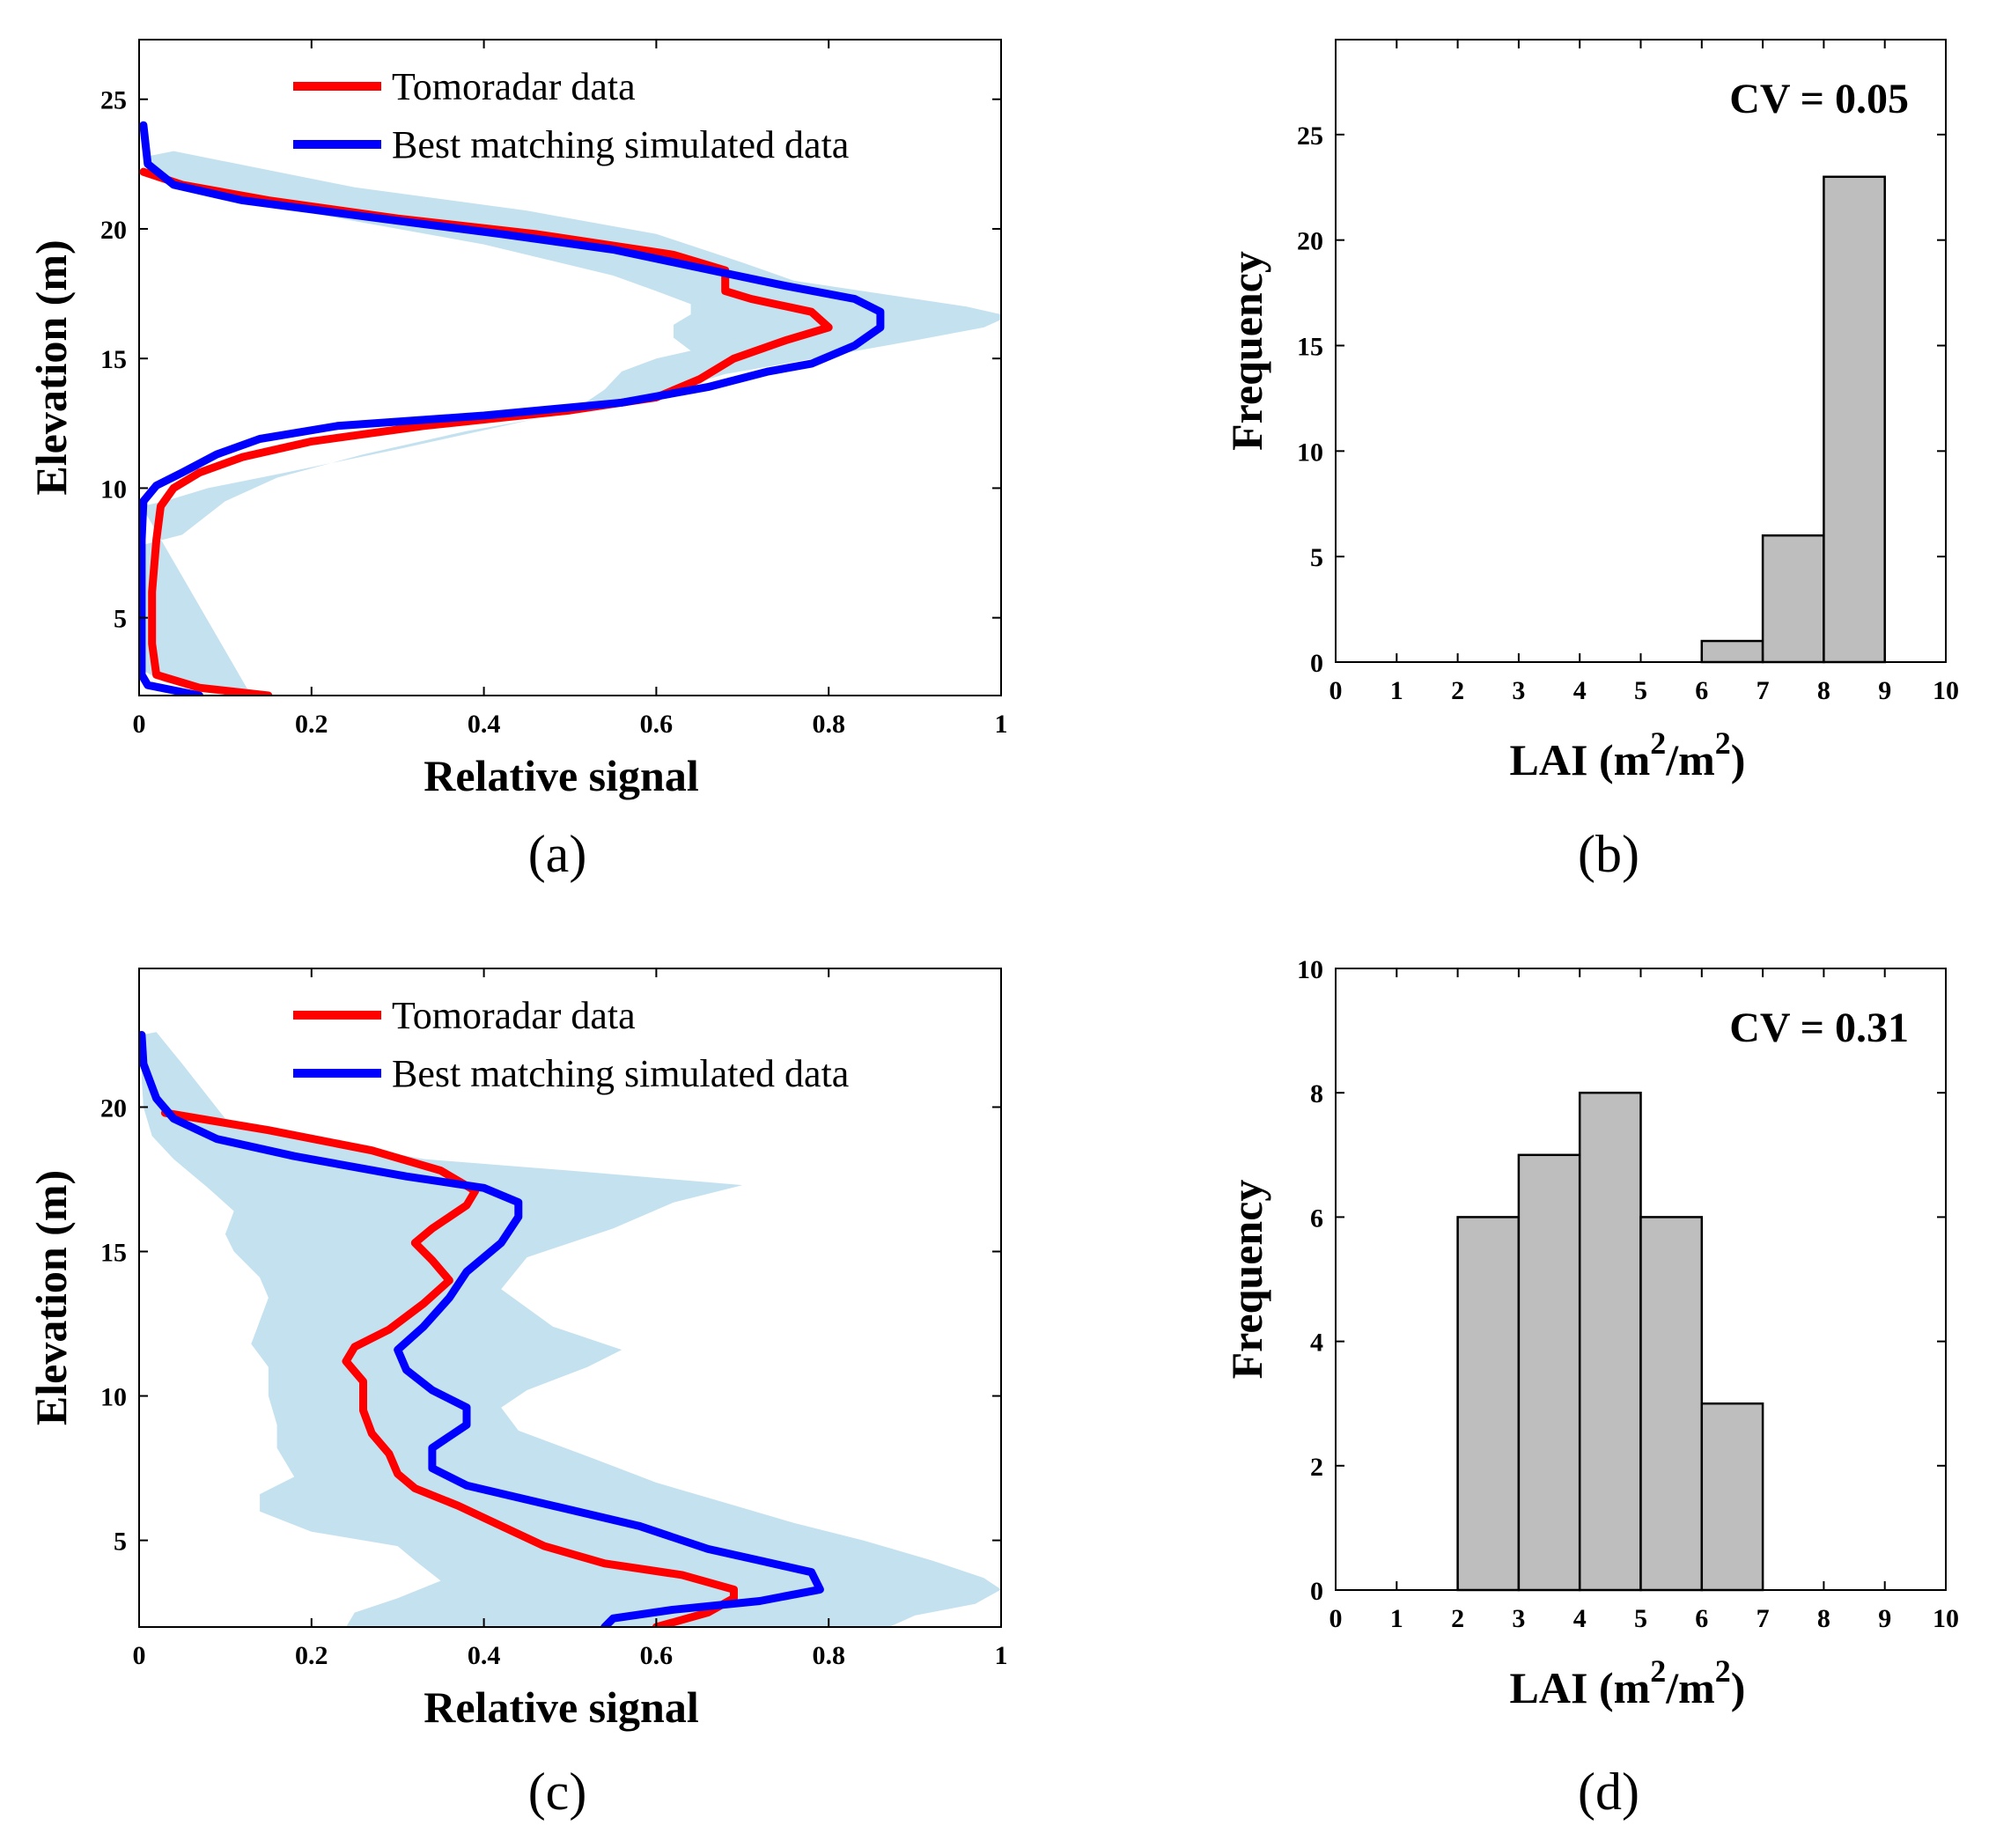 The height and width of the screenshot is (1848, 1996). Describe the element at coordinates (1316, 1093) in the screenshot. I see `y-tick-label: 8` at that location.